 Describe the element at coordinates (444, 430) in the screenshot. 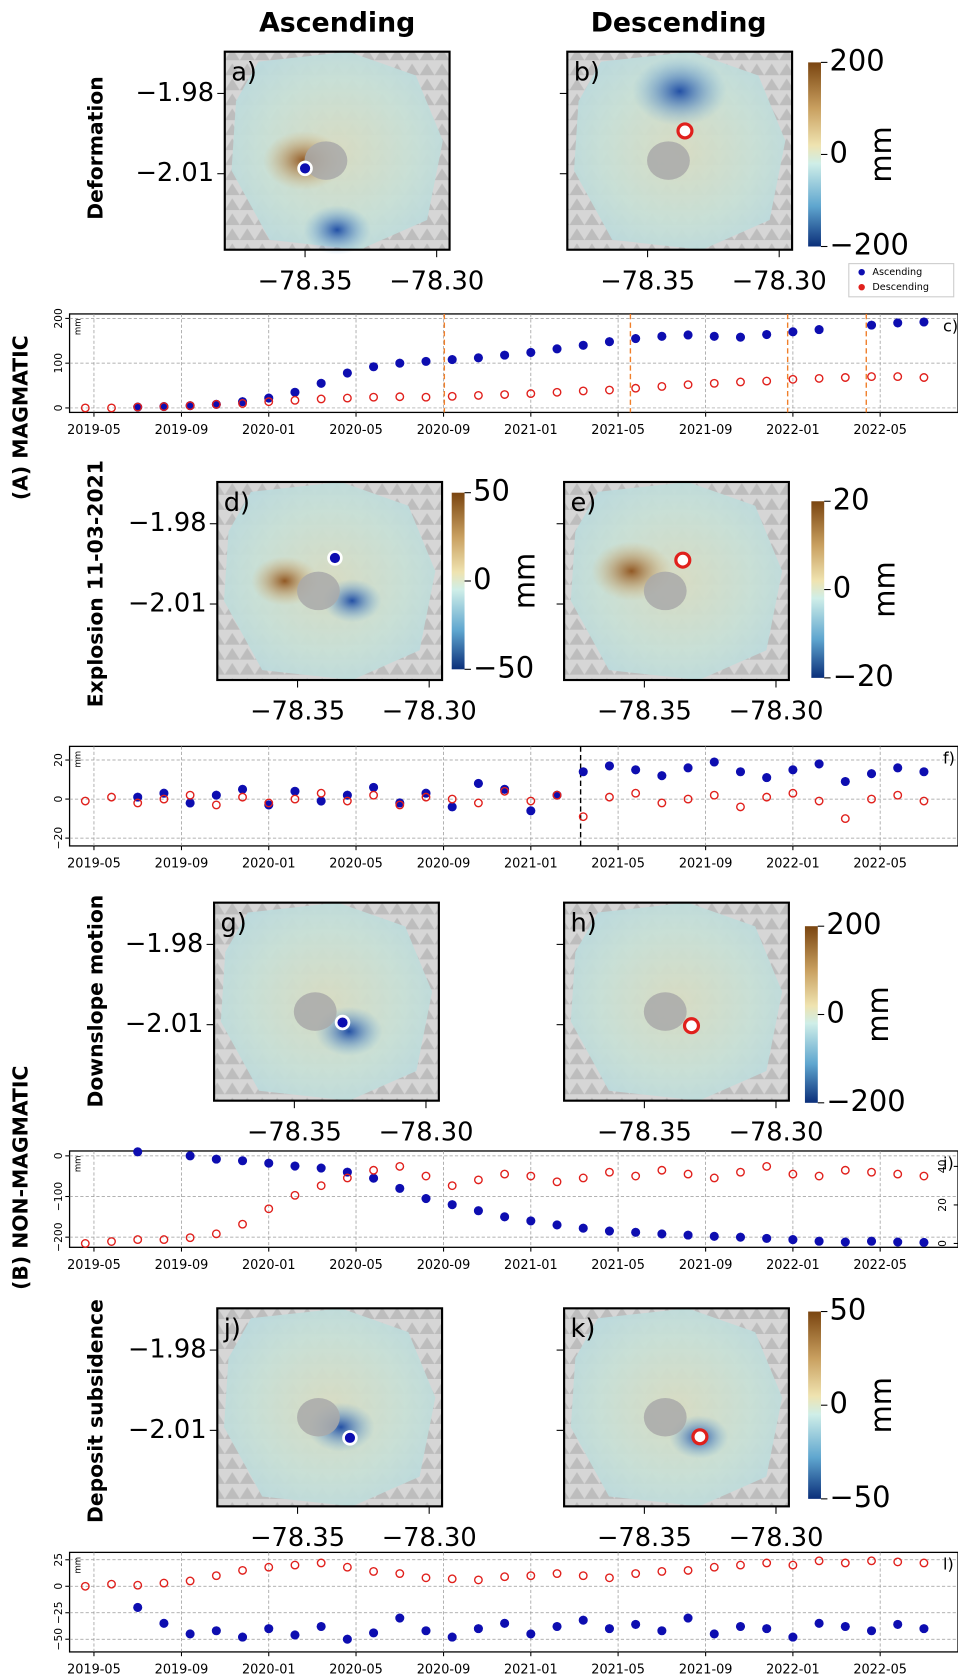

I see `x-tick-label: 2020-09` at that location.